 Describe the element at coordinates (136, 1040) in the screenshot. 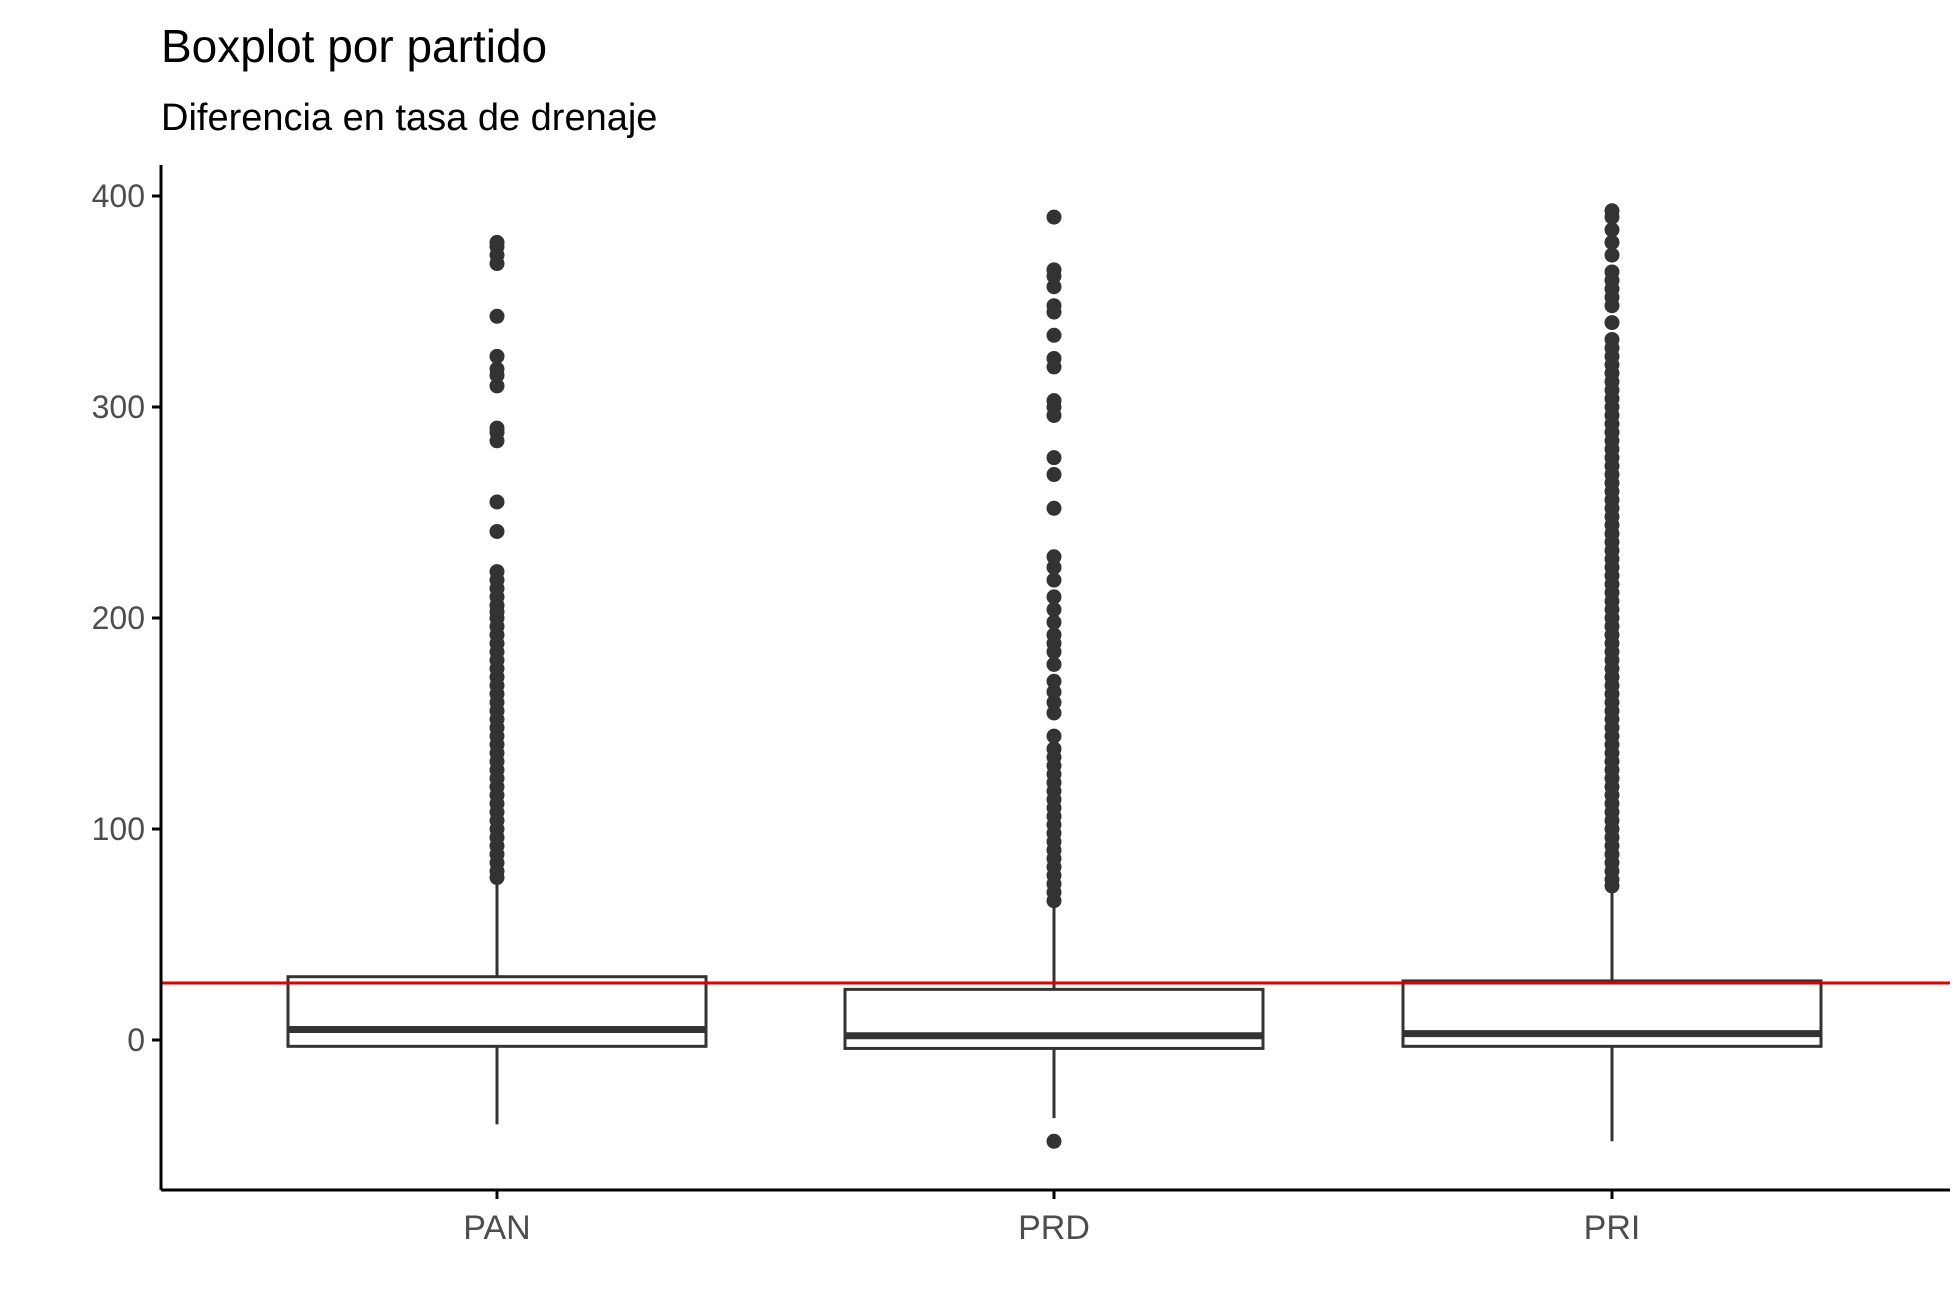

I see `y-tick-label: 0` at that location.